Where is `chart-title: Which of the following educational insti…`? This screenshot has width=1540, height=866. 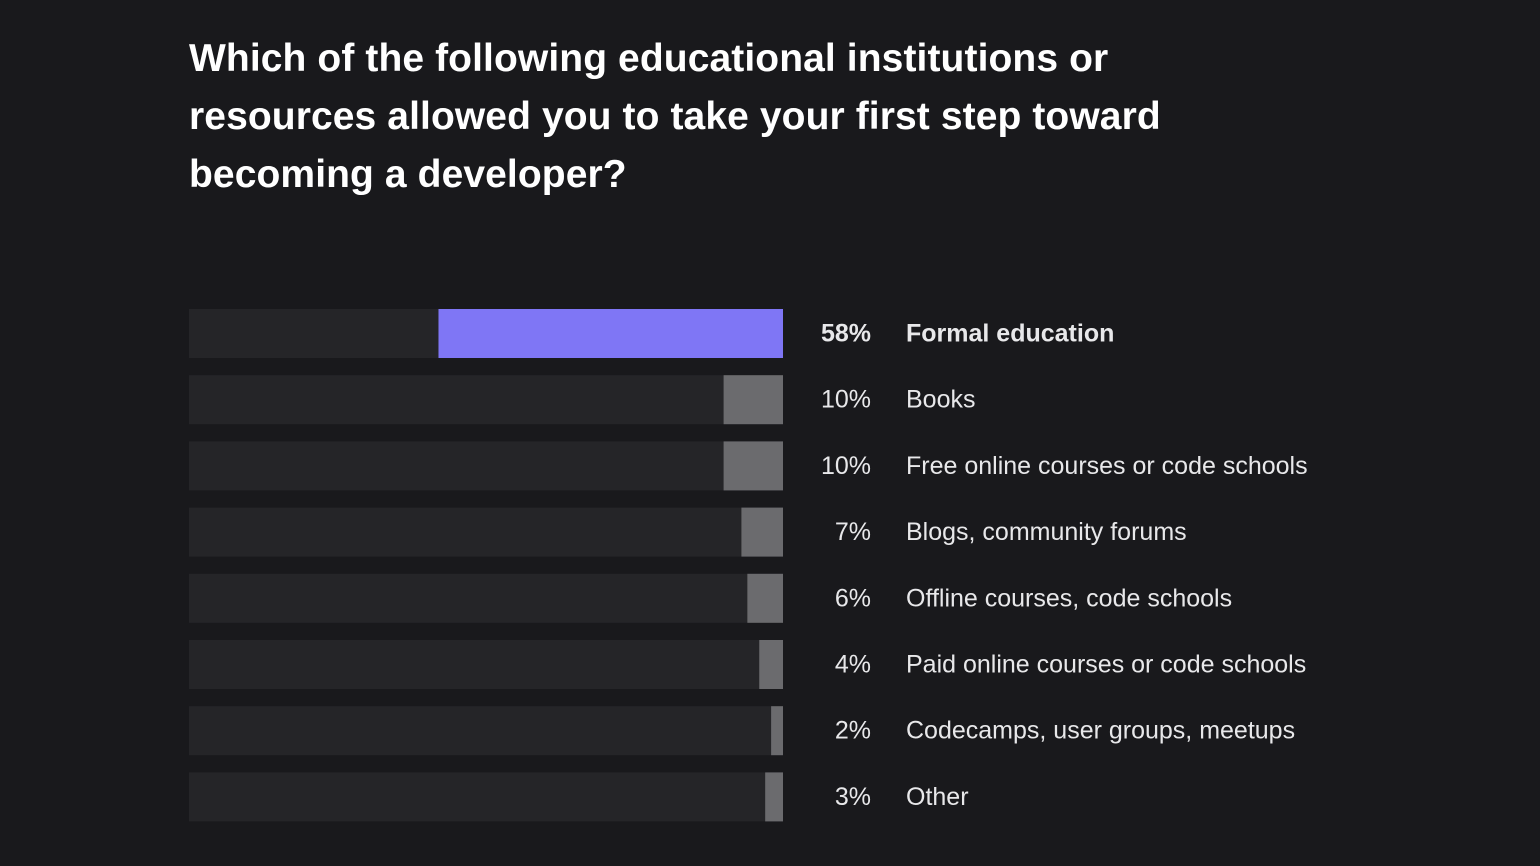
chart-title: Which of the following educational insti… is located at coordinates (675, 116).